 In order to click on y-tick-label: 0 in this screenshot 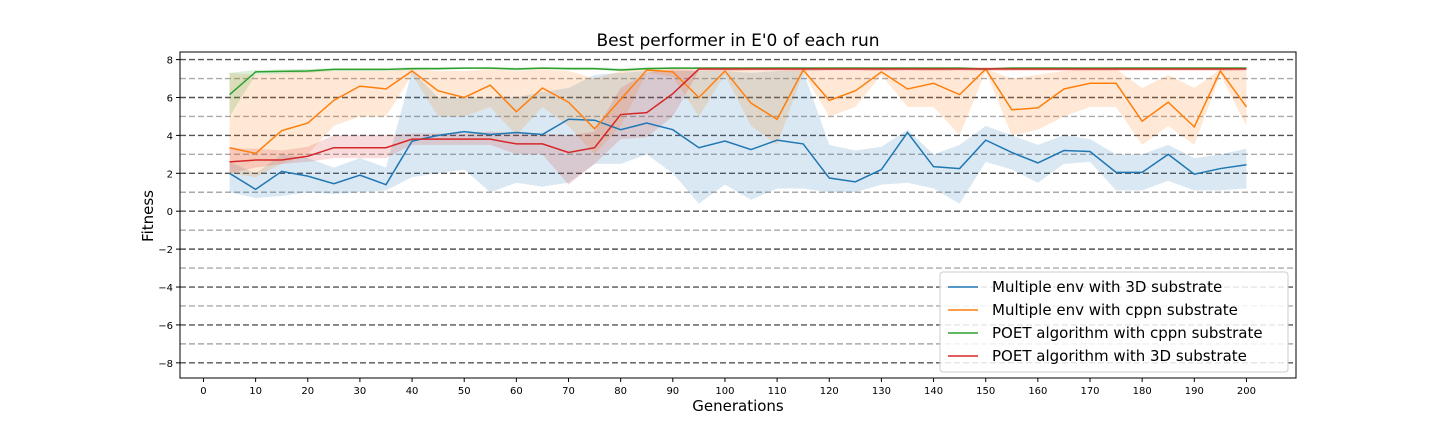, I will do `click(170, 212)`.